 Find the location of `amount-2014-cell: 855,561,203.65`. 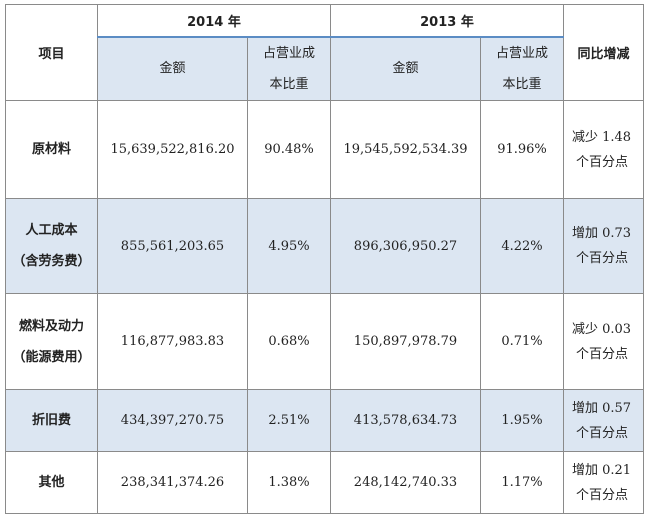

amount-2014-cell: 855,561,203.65 is located at coordinates (172, 246).